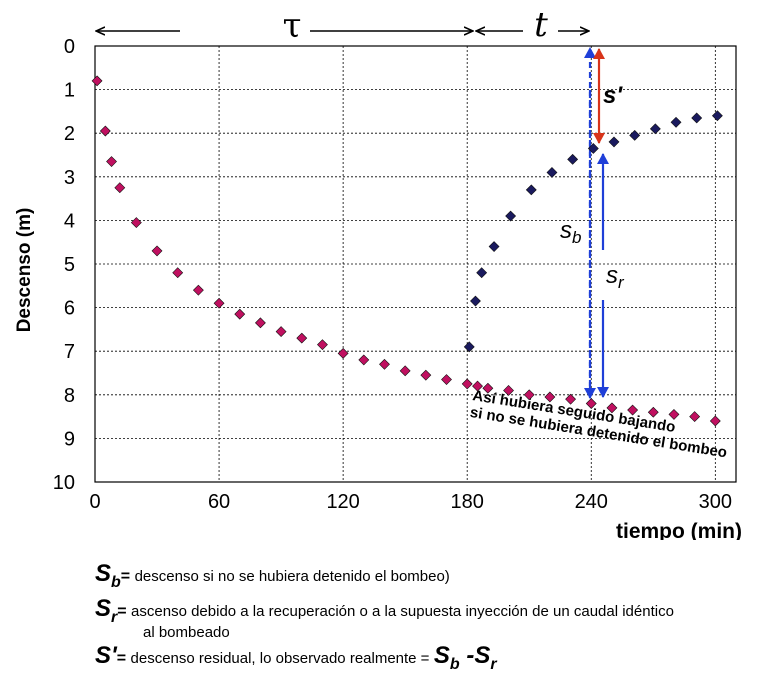 Image resolution: width=771 pixels, height=674 pixels. Describe the element at coordinates (541, 25) in the screenshot. I see `t-label: t` at that location.